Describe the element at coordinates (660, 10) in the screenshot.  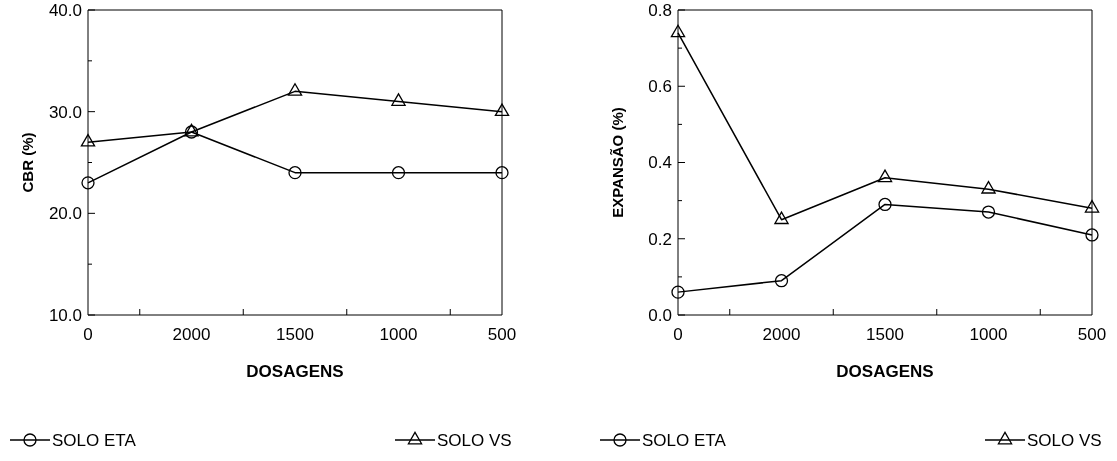
I see `y-tick-label: 0.8` at that location.